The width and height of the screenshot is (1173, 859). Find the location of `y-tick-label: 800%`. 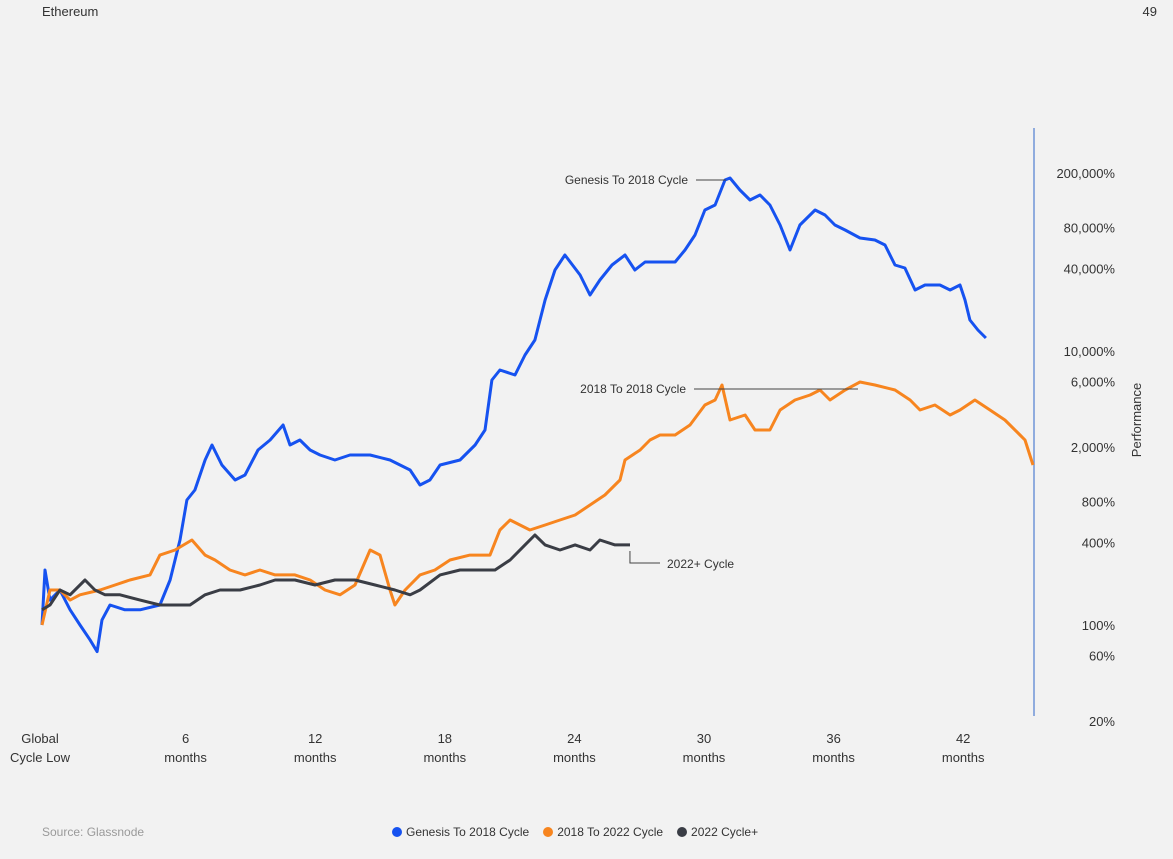

y-tick-label: 800% is located at coordinates (1099, 501).